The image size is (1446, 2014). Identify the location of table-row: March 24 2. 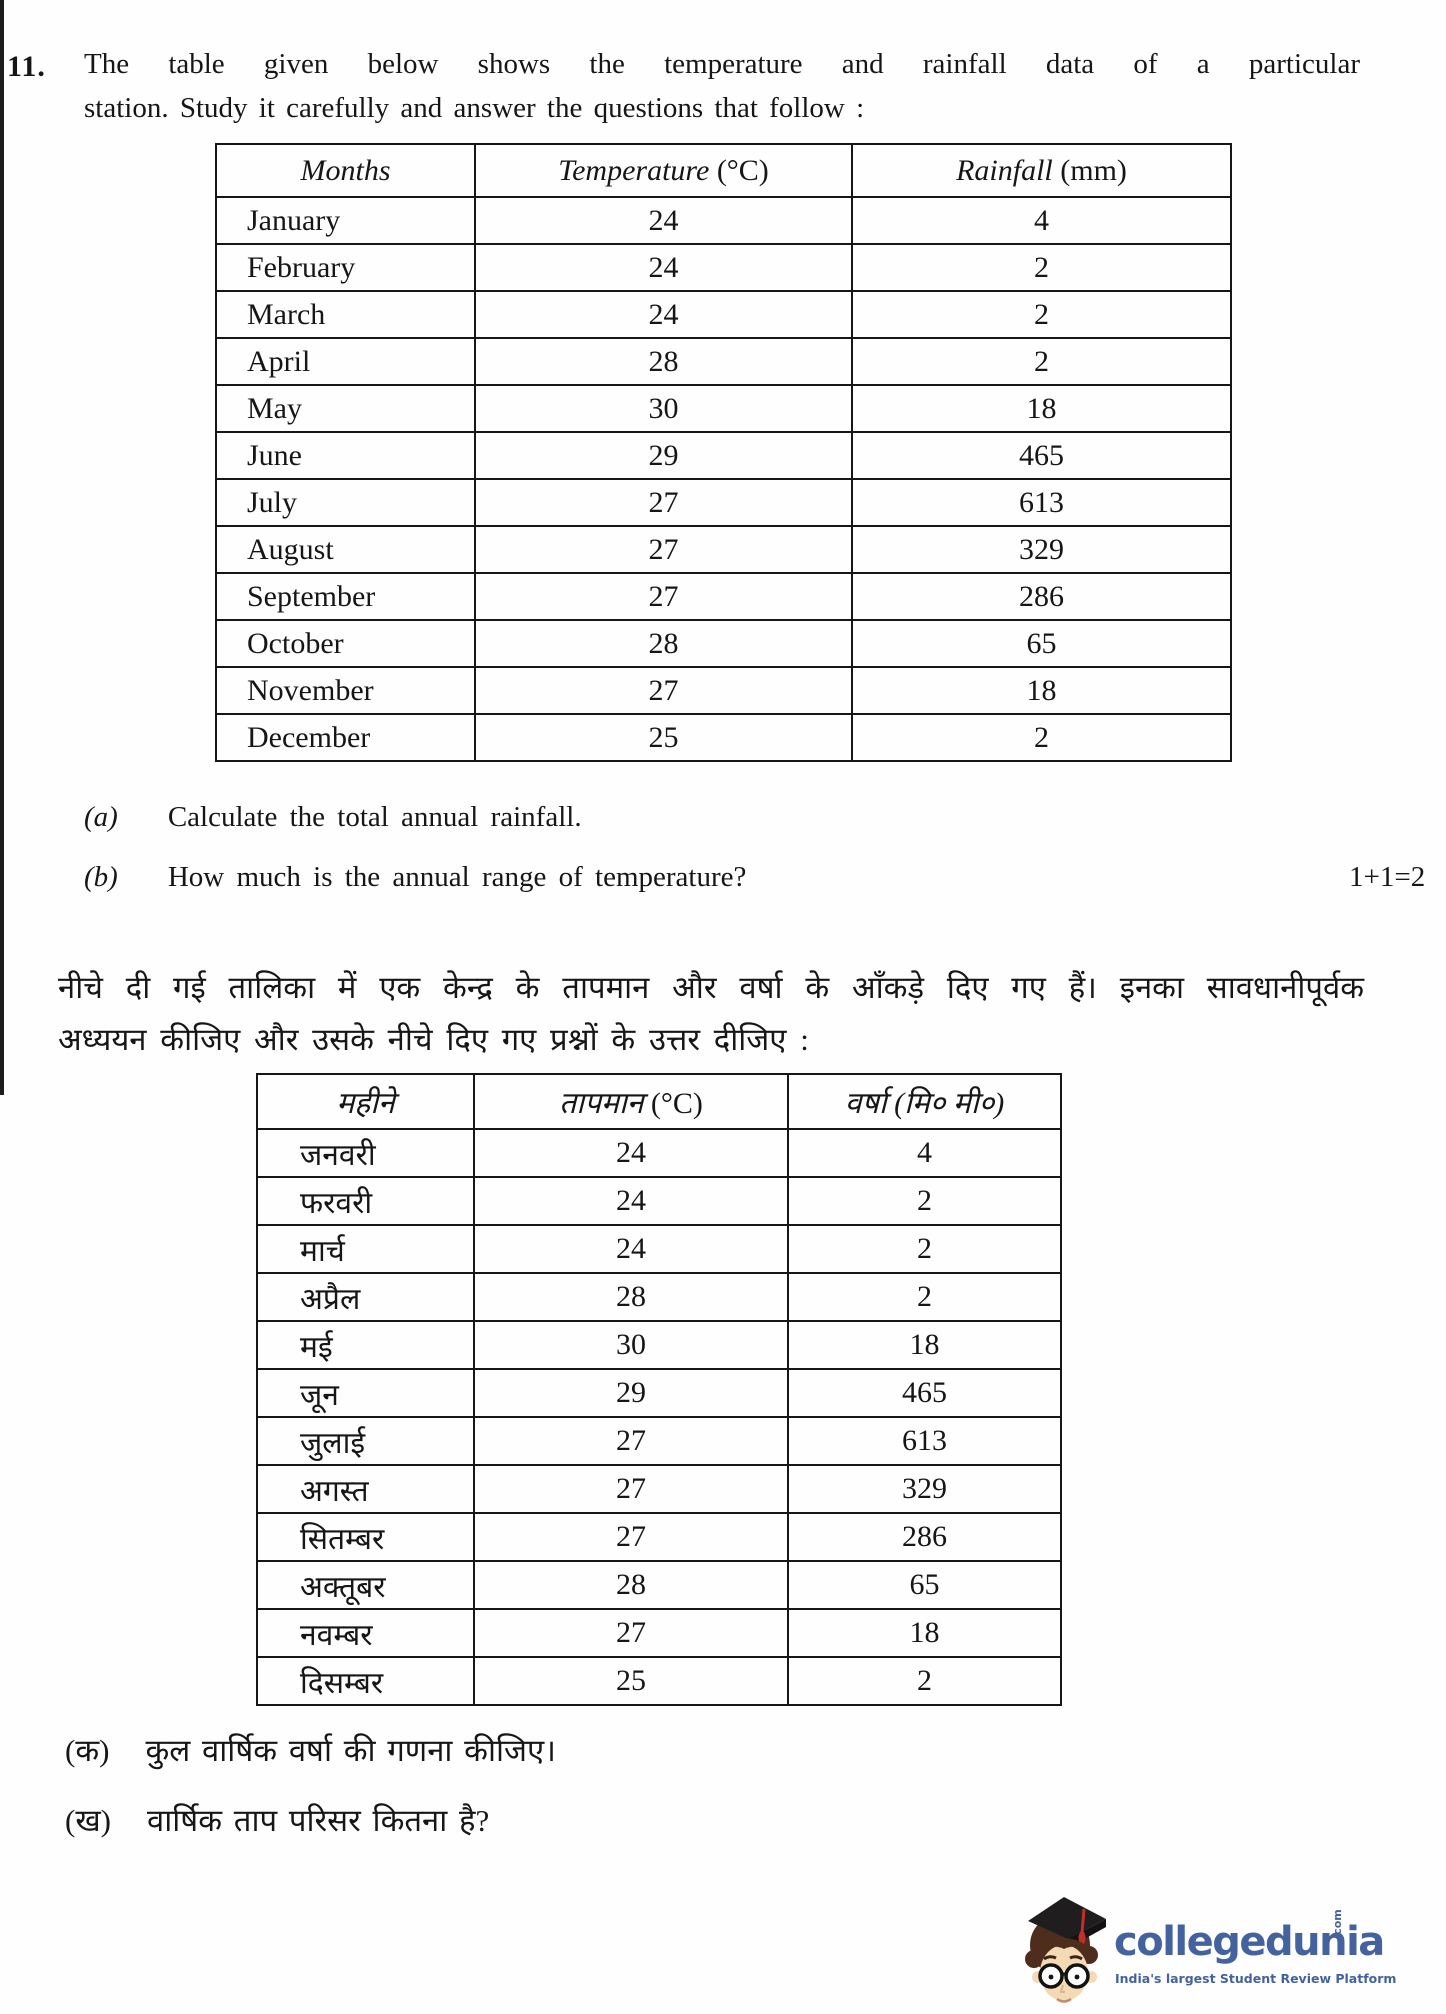
(723, 314).